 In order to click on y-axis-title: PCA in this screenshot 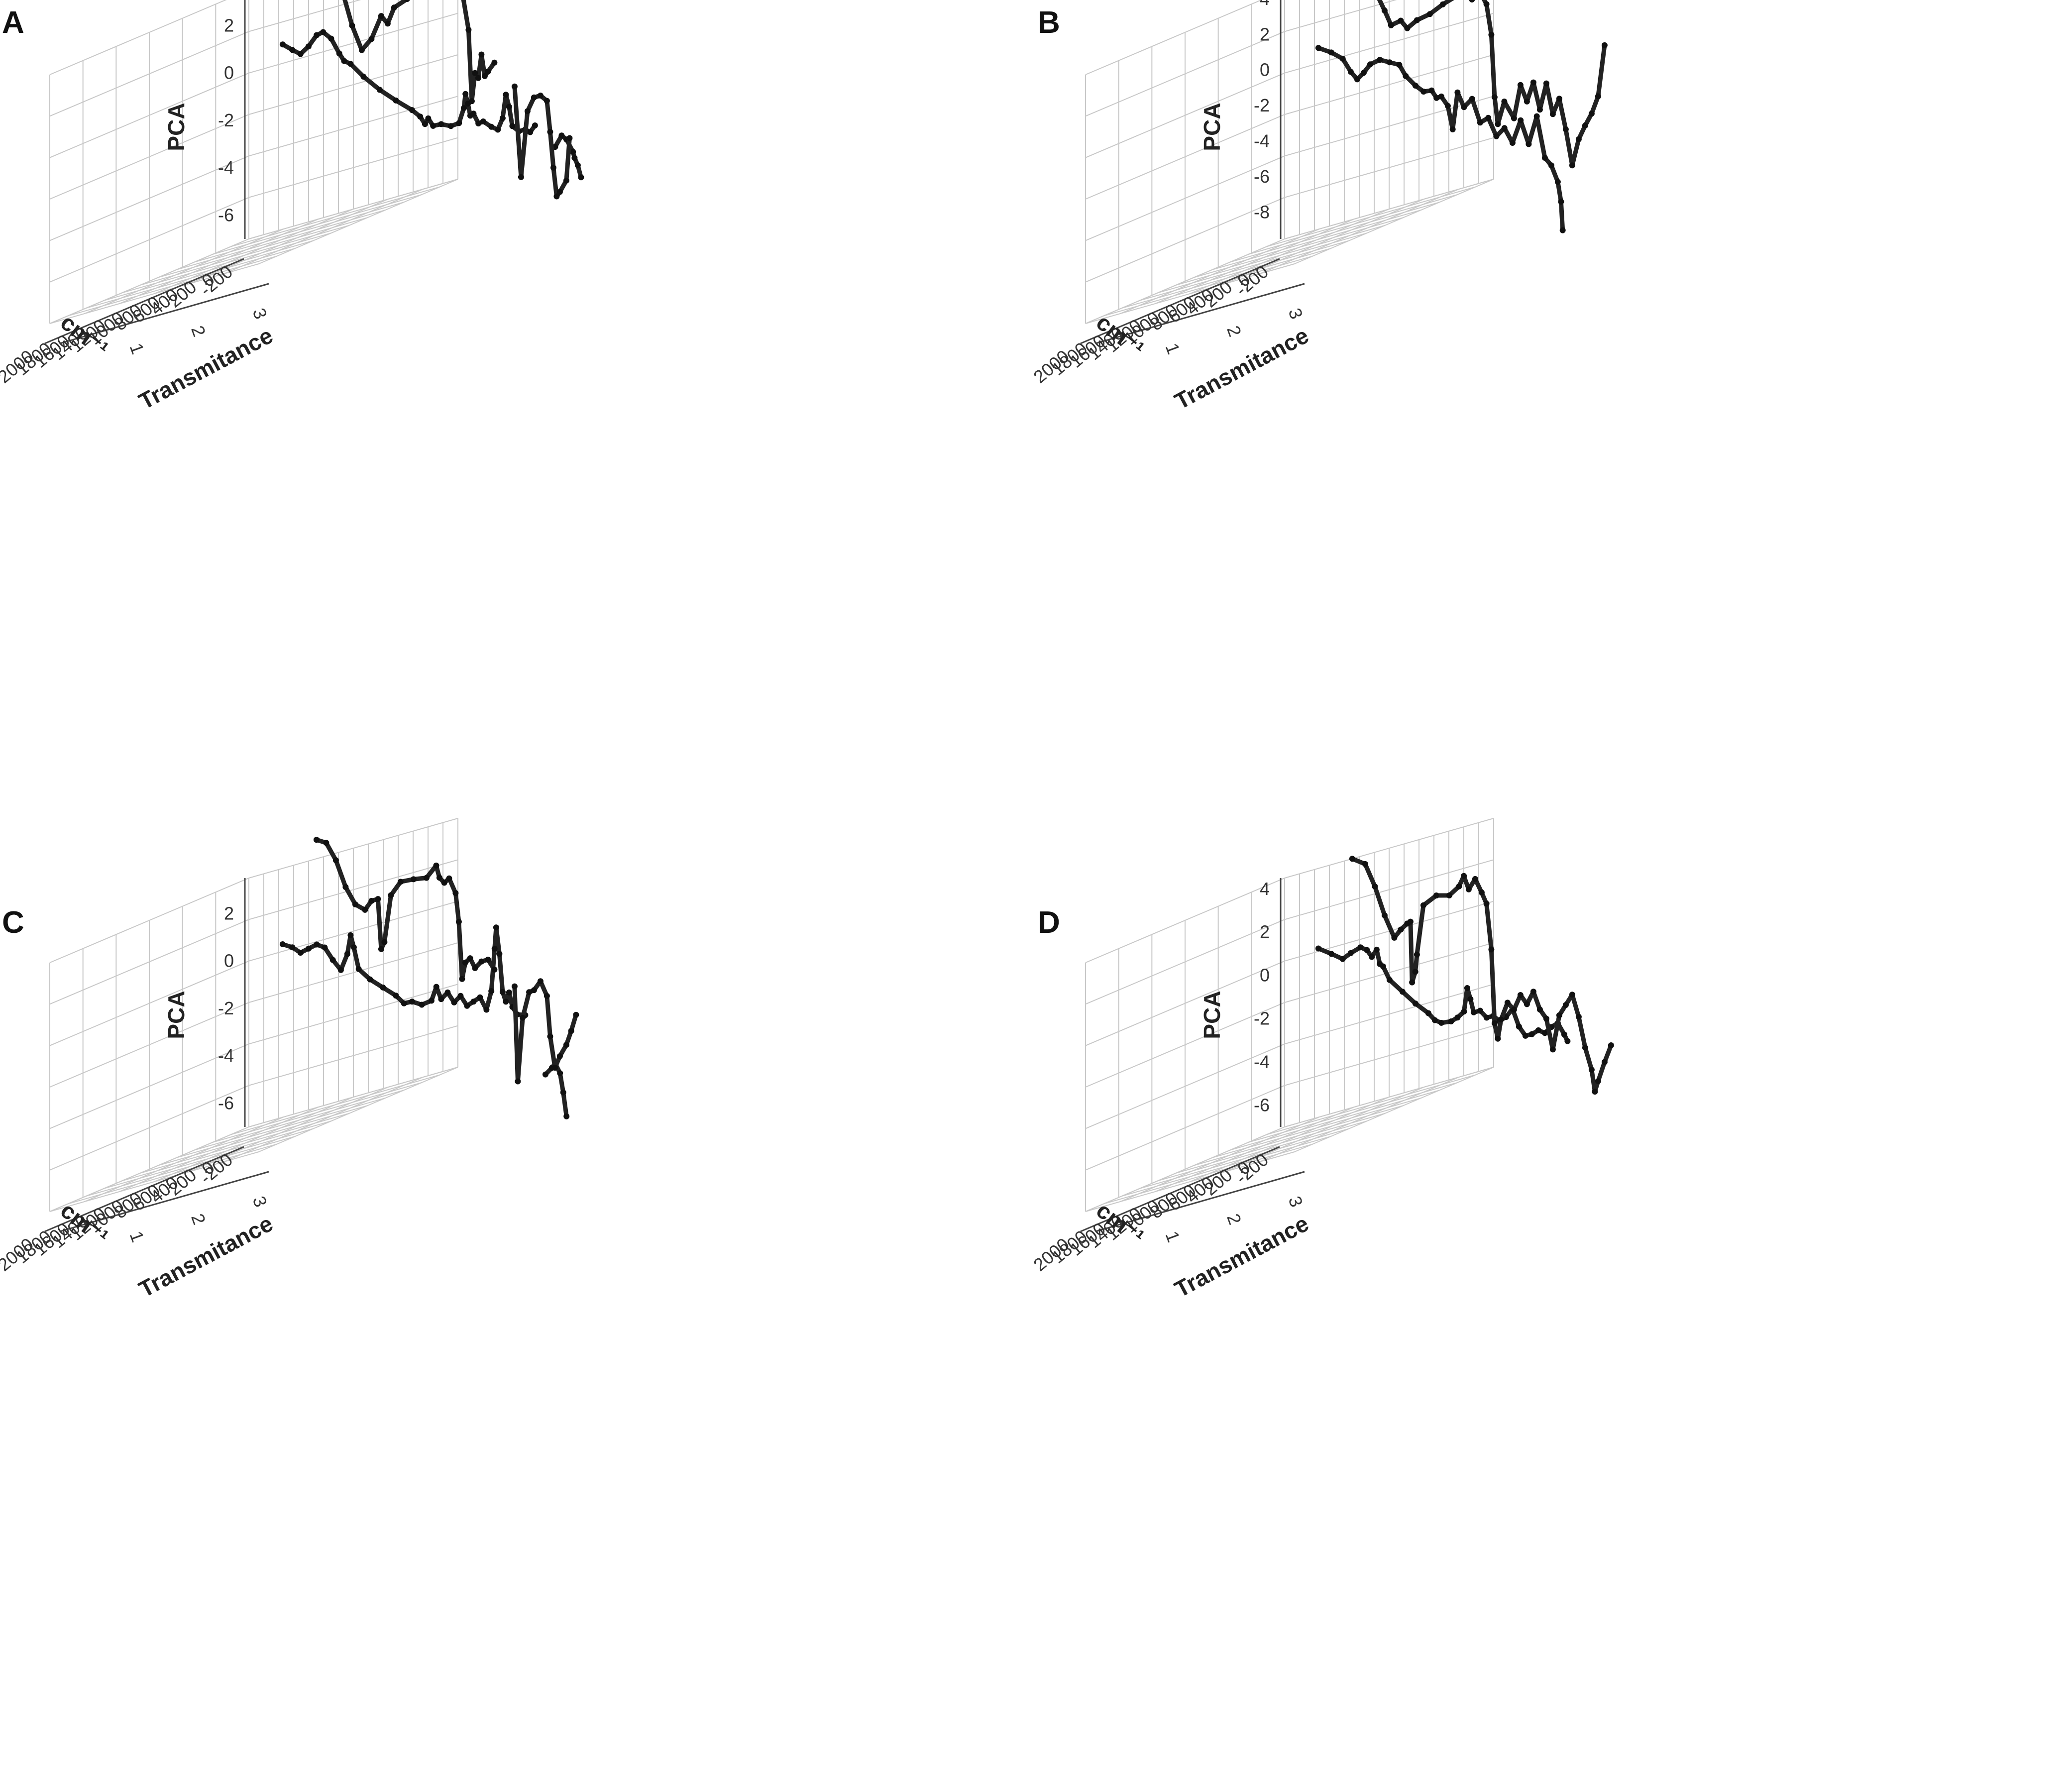, I will do `click(176, 1015)`.